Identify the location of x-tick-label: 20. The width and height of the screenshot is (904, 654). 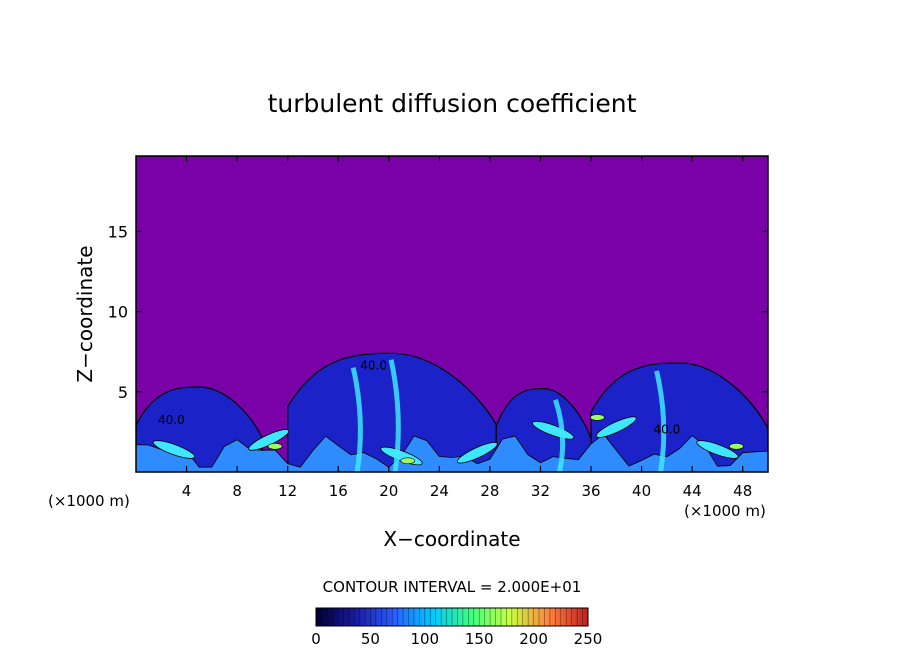
(388, 491).